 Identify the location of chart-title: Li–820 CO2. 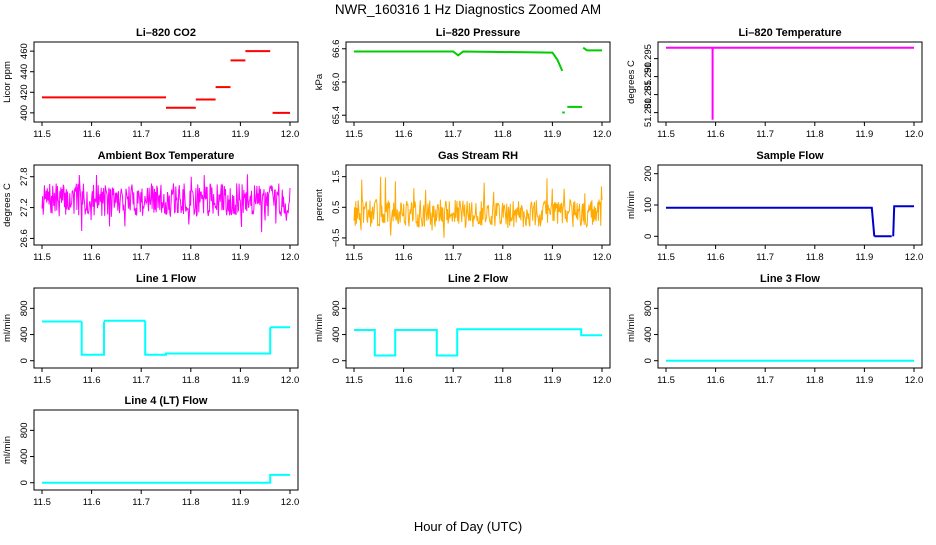
(166, 33).